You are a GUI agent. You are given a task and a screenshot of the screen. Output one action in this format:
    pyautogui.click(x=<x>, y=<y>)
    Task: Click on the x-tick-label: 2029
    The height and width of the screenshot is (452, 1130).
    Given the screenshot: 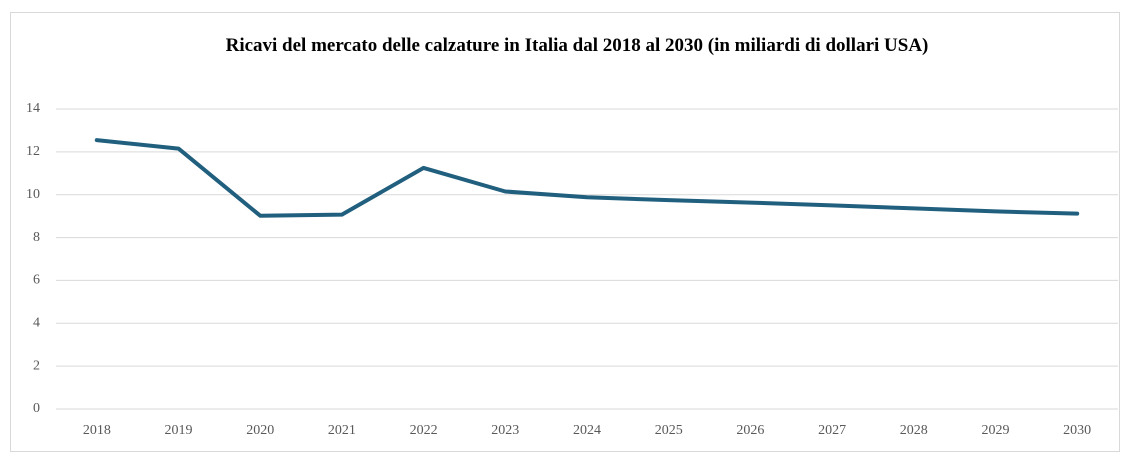 What is the action you would take?
    pyautogui.click(x=995, y=430)
    